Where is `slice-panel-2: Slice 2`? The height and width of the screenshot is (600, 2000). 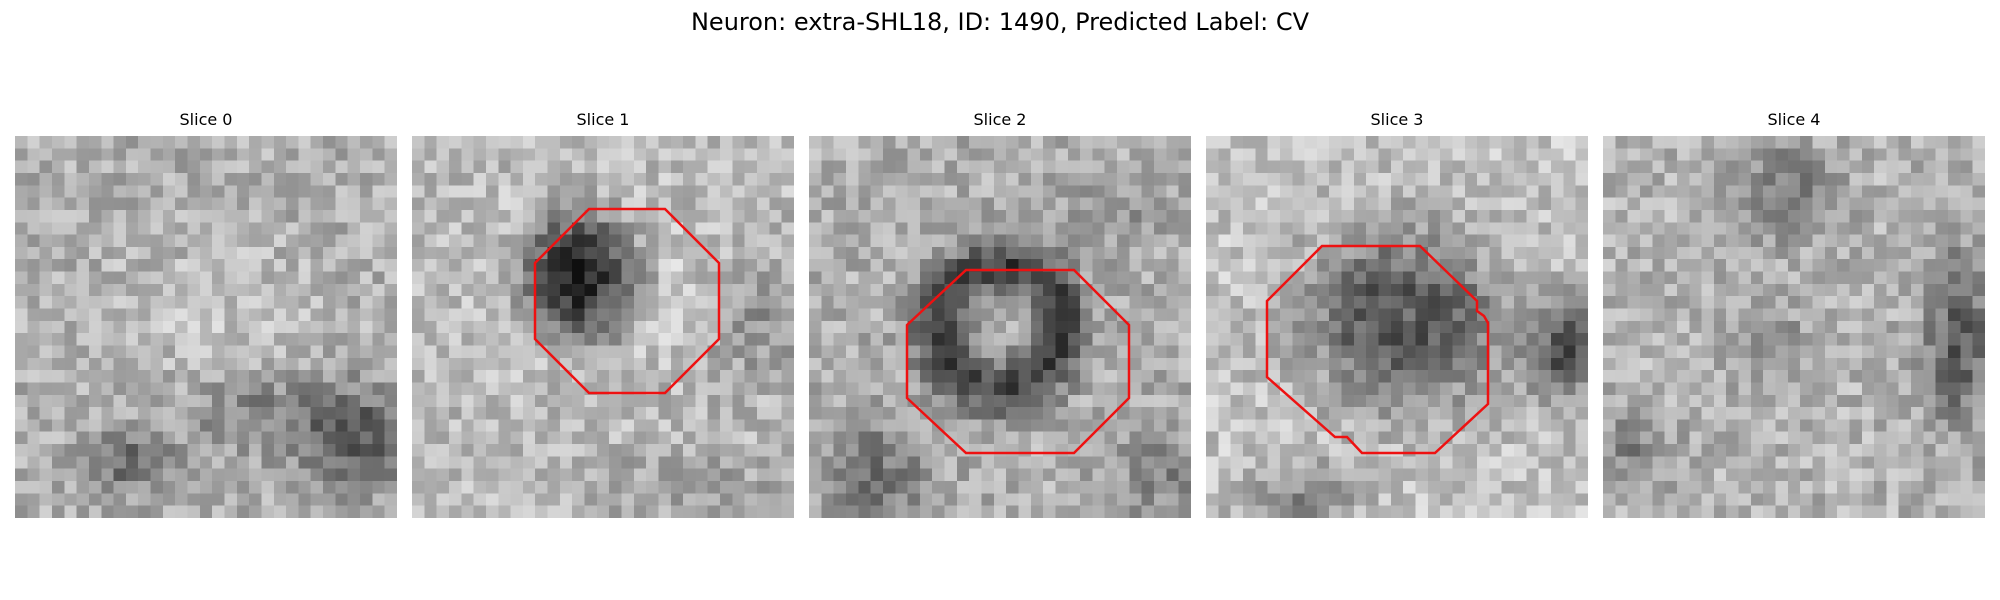 slice-panel-2: Slice 2 is located at coordinates (1000, 313).